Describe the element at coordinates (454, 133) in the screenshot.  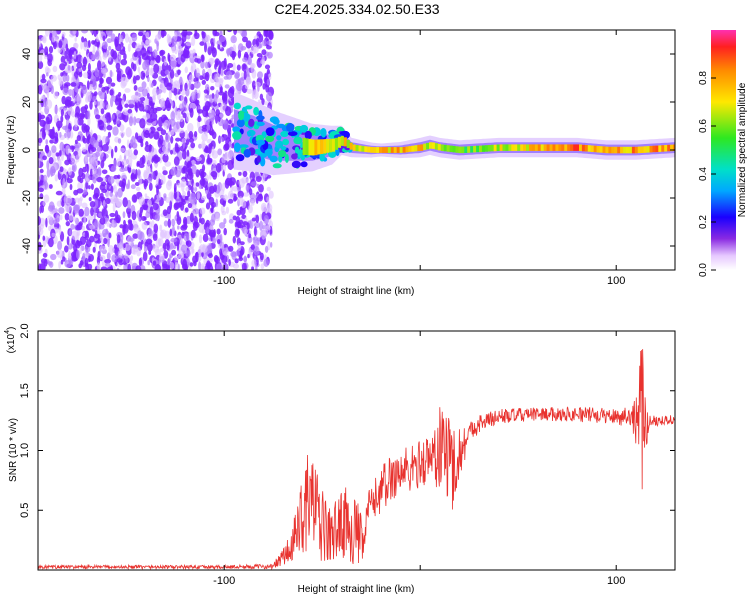
I see `band-halo` at that location.